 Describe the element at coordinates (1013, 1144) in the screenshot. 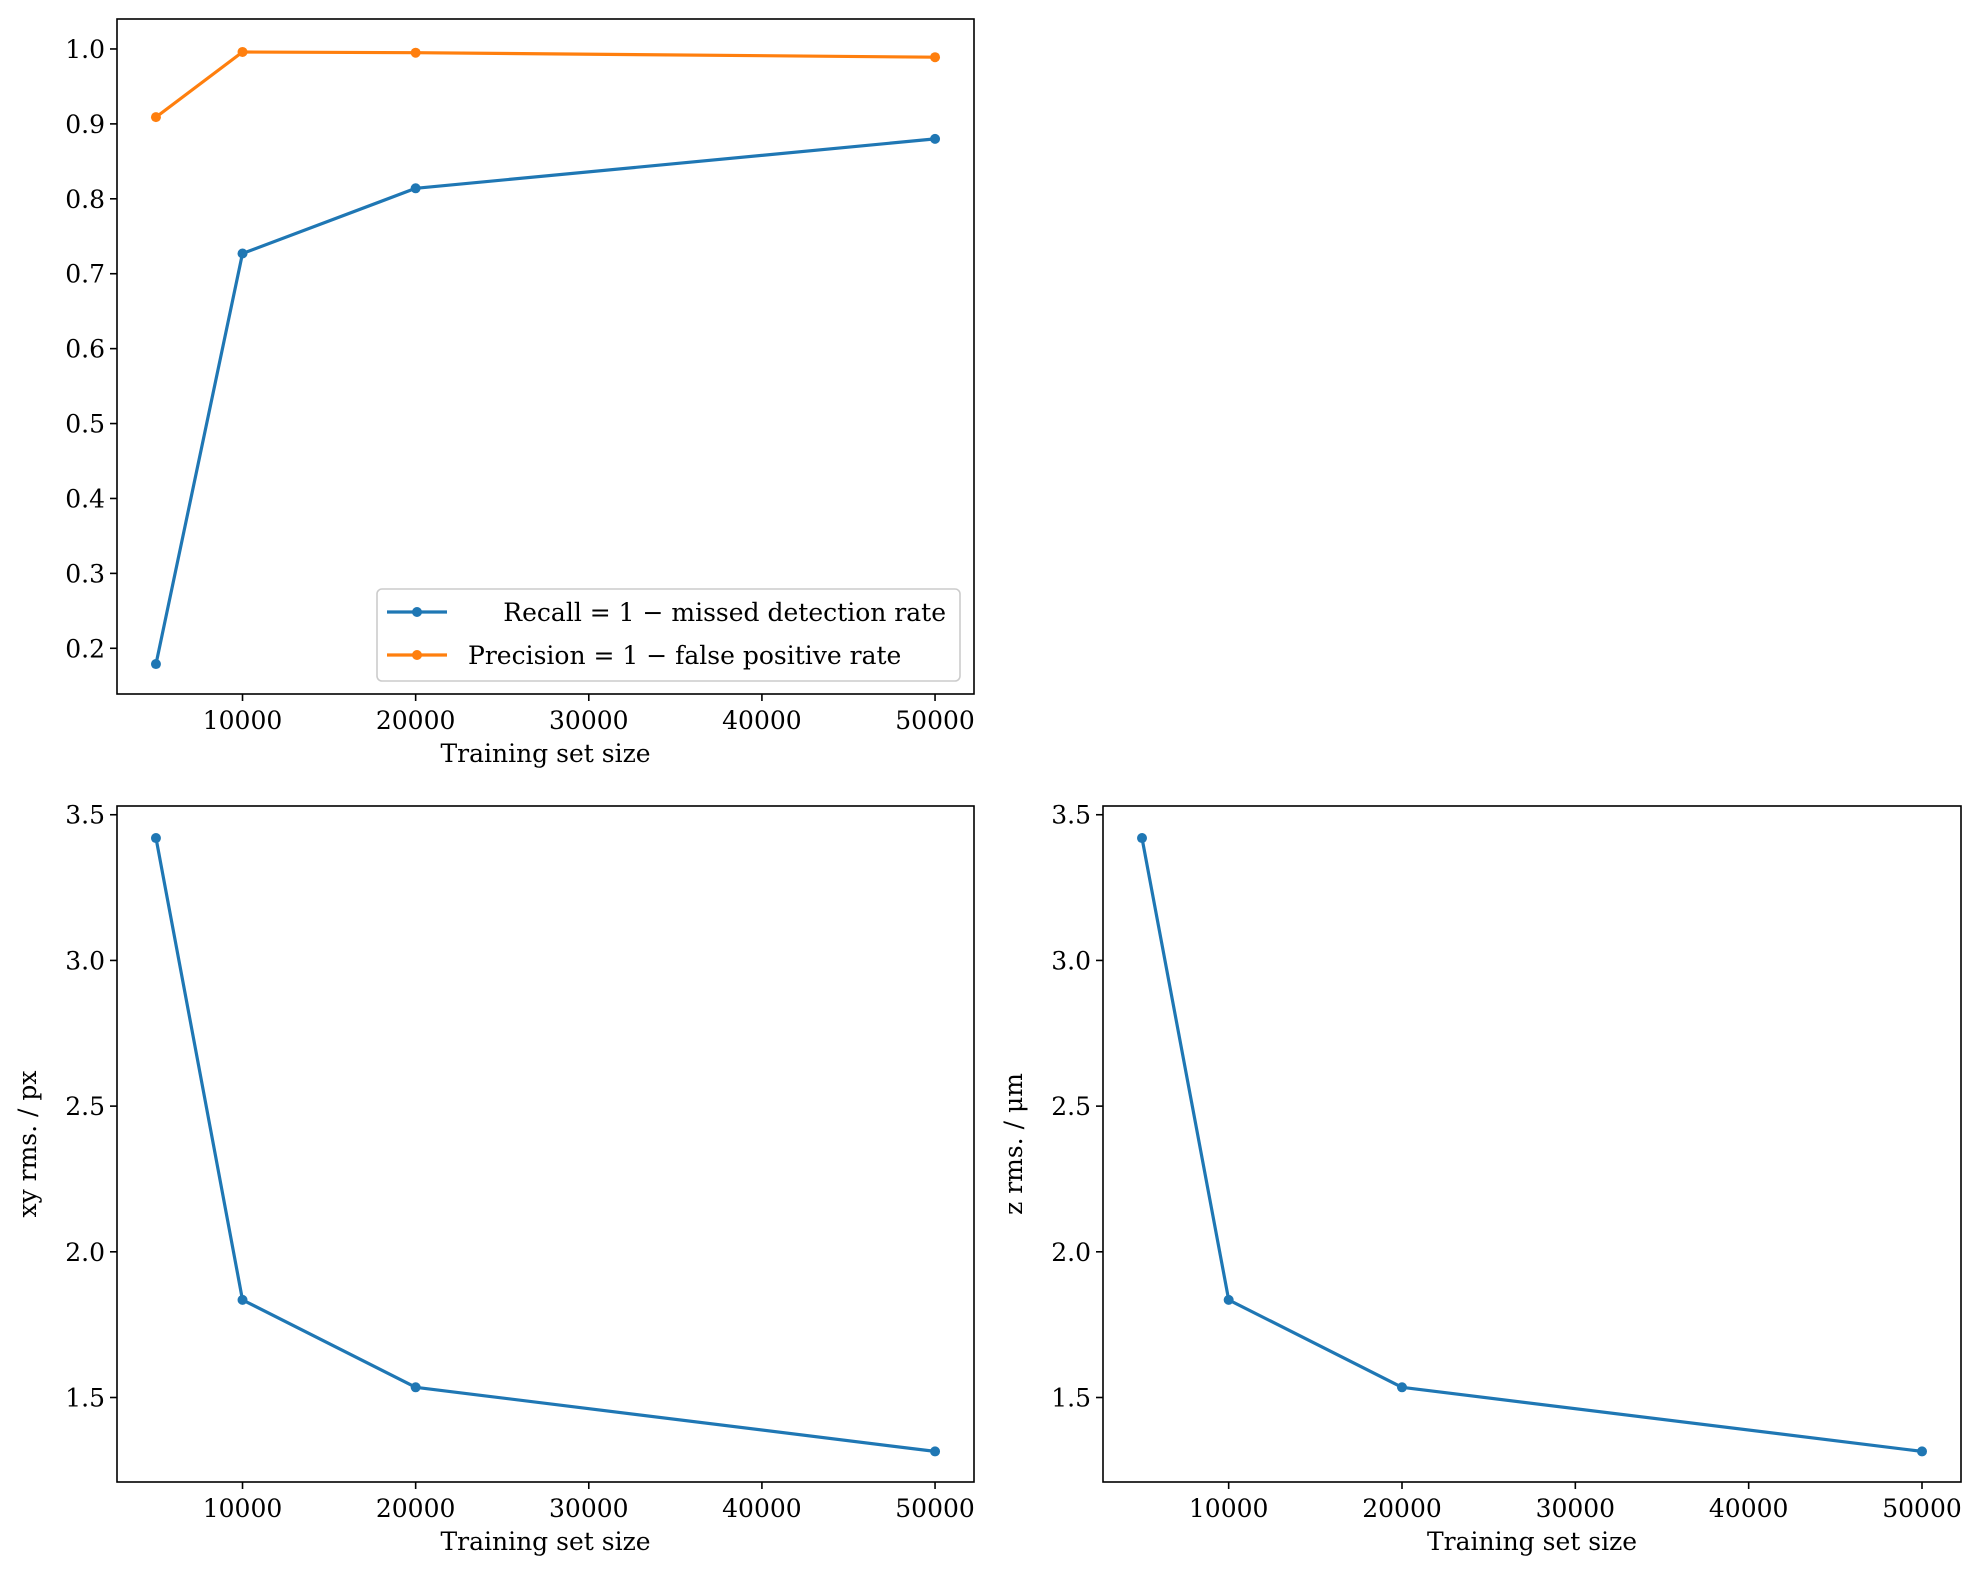

I see `y-axis-label: z rms. / μm` at that location.